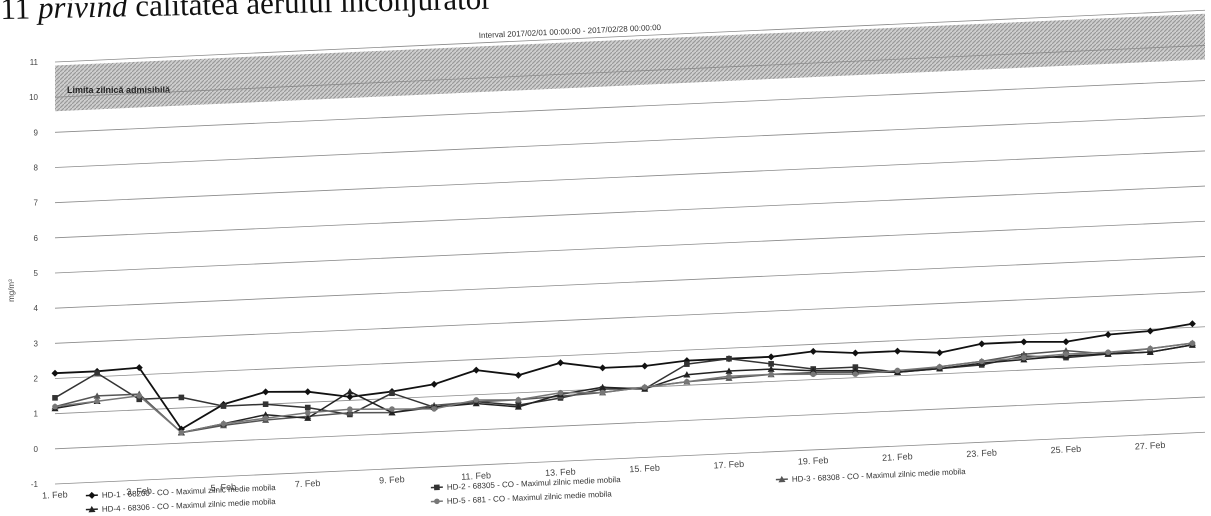  I want to click on y-tick-label: 6, so click(36, 238).